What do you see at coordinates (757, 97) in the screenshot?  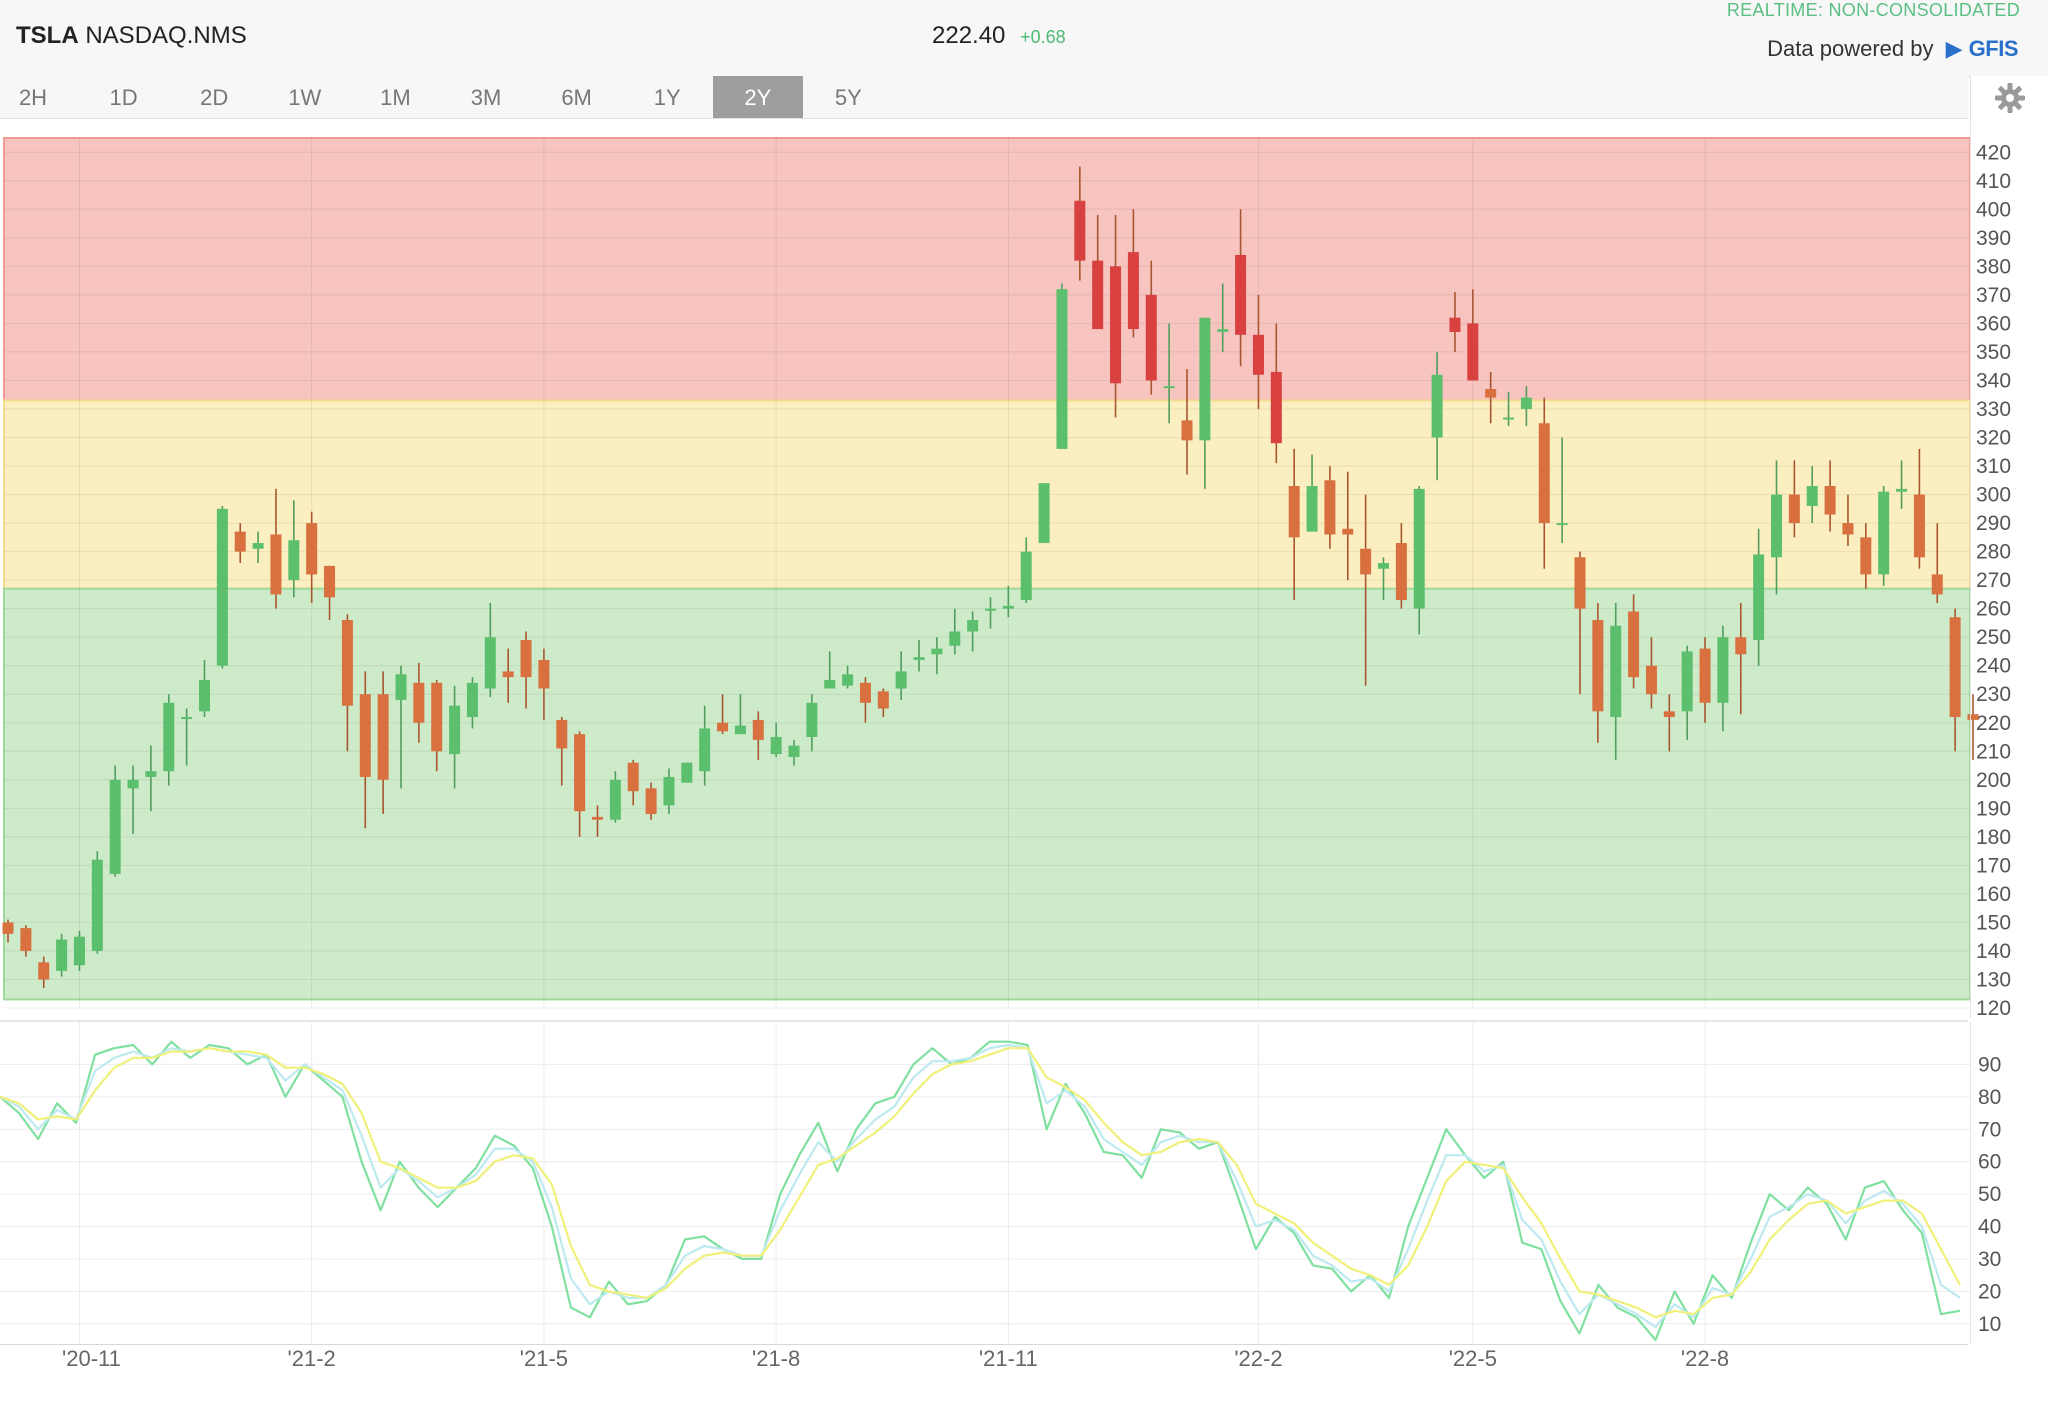 I see `tab-2y: 2Y` at bounding box center [757, 97].